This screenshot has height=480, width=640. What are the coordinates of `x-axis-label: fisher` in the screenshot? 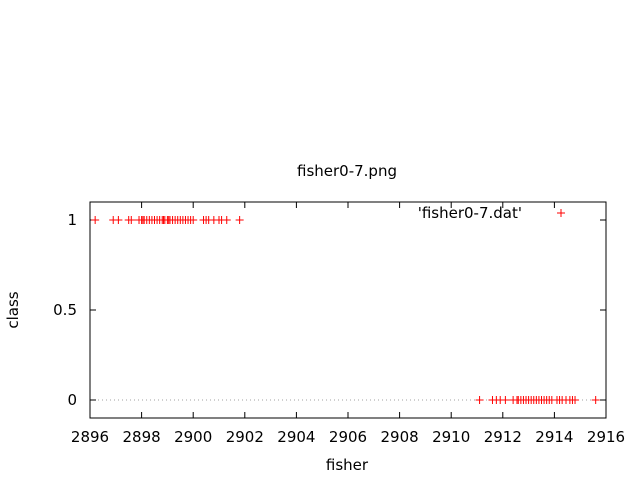 It's located at (347, 465).